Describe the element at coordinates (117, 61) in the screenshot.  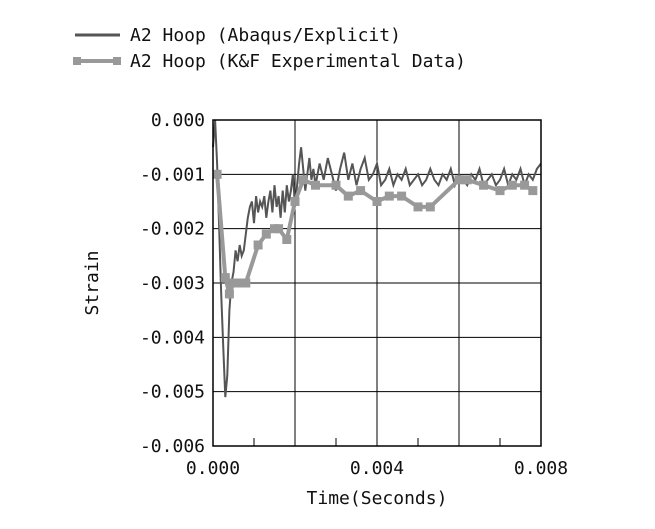
I see `legend-marker-experimental-right` at that location.